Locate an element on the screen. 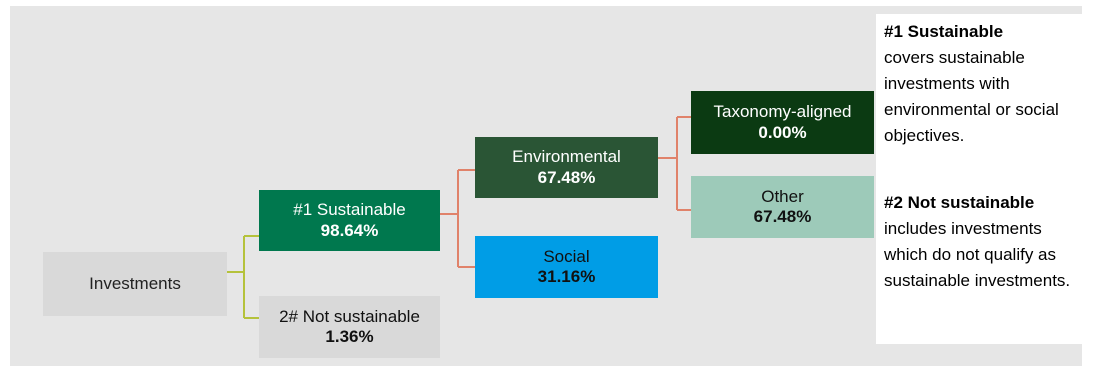 The height and width of the screenshot is (373, 1095). other-value: 67.48% is located at coordinates (782, 216).